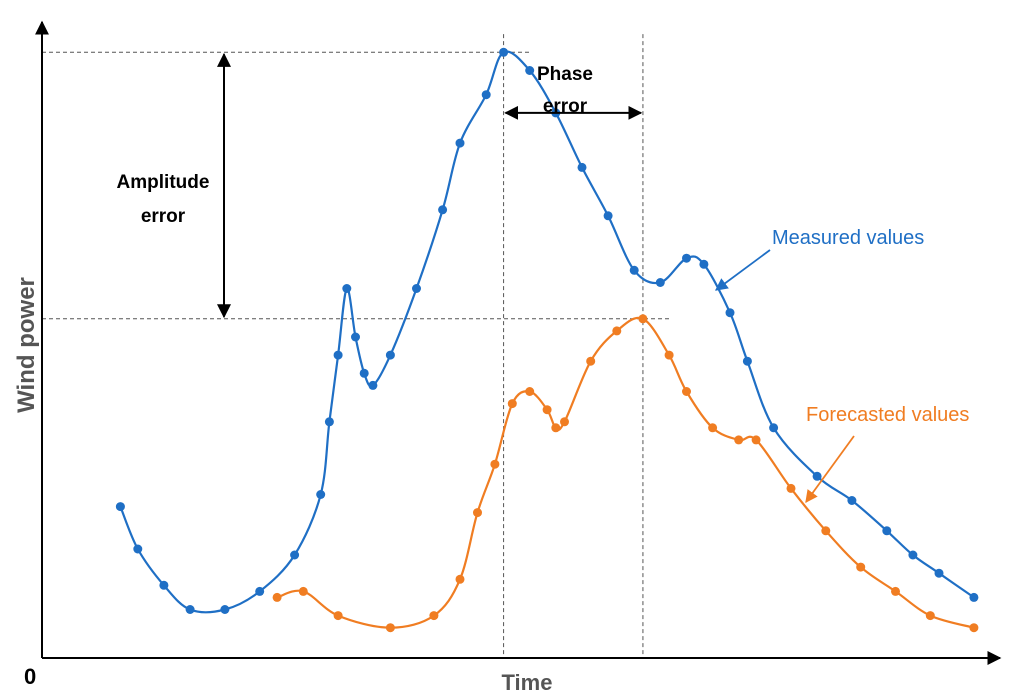  What do you see at coordinates (830, 469) in the screenshot?
I see `forecasted-label-pointer` at bounding box center [830, 469].